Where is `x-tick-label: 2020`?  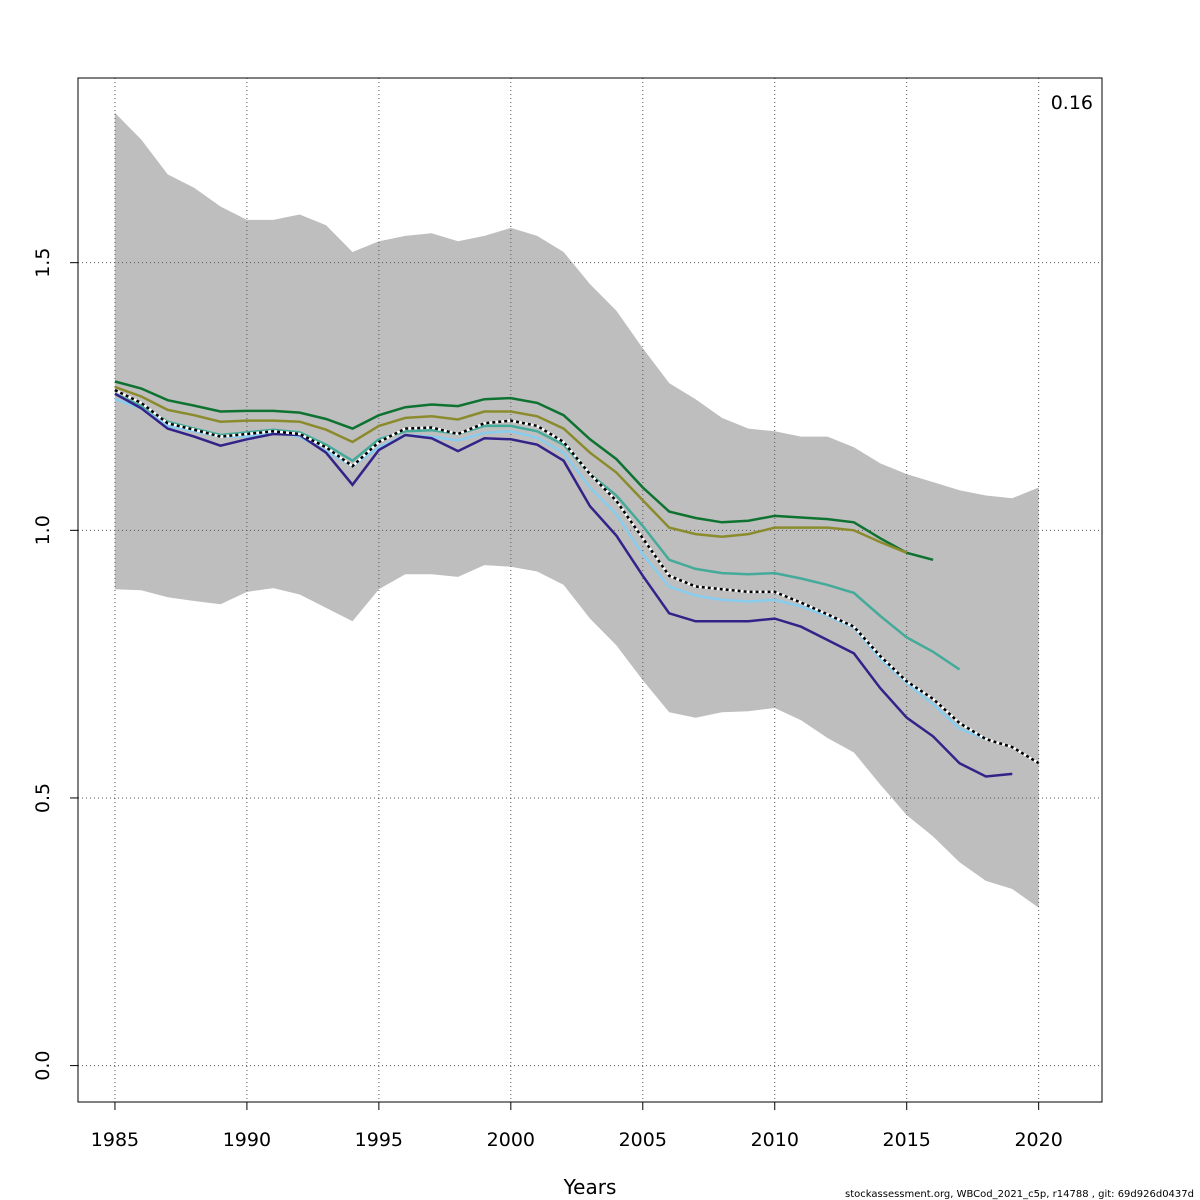 x-tick-label: 2020 is located at coordinates (1038, 1140).